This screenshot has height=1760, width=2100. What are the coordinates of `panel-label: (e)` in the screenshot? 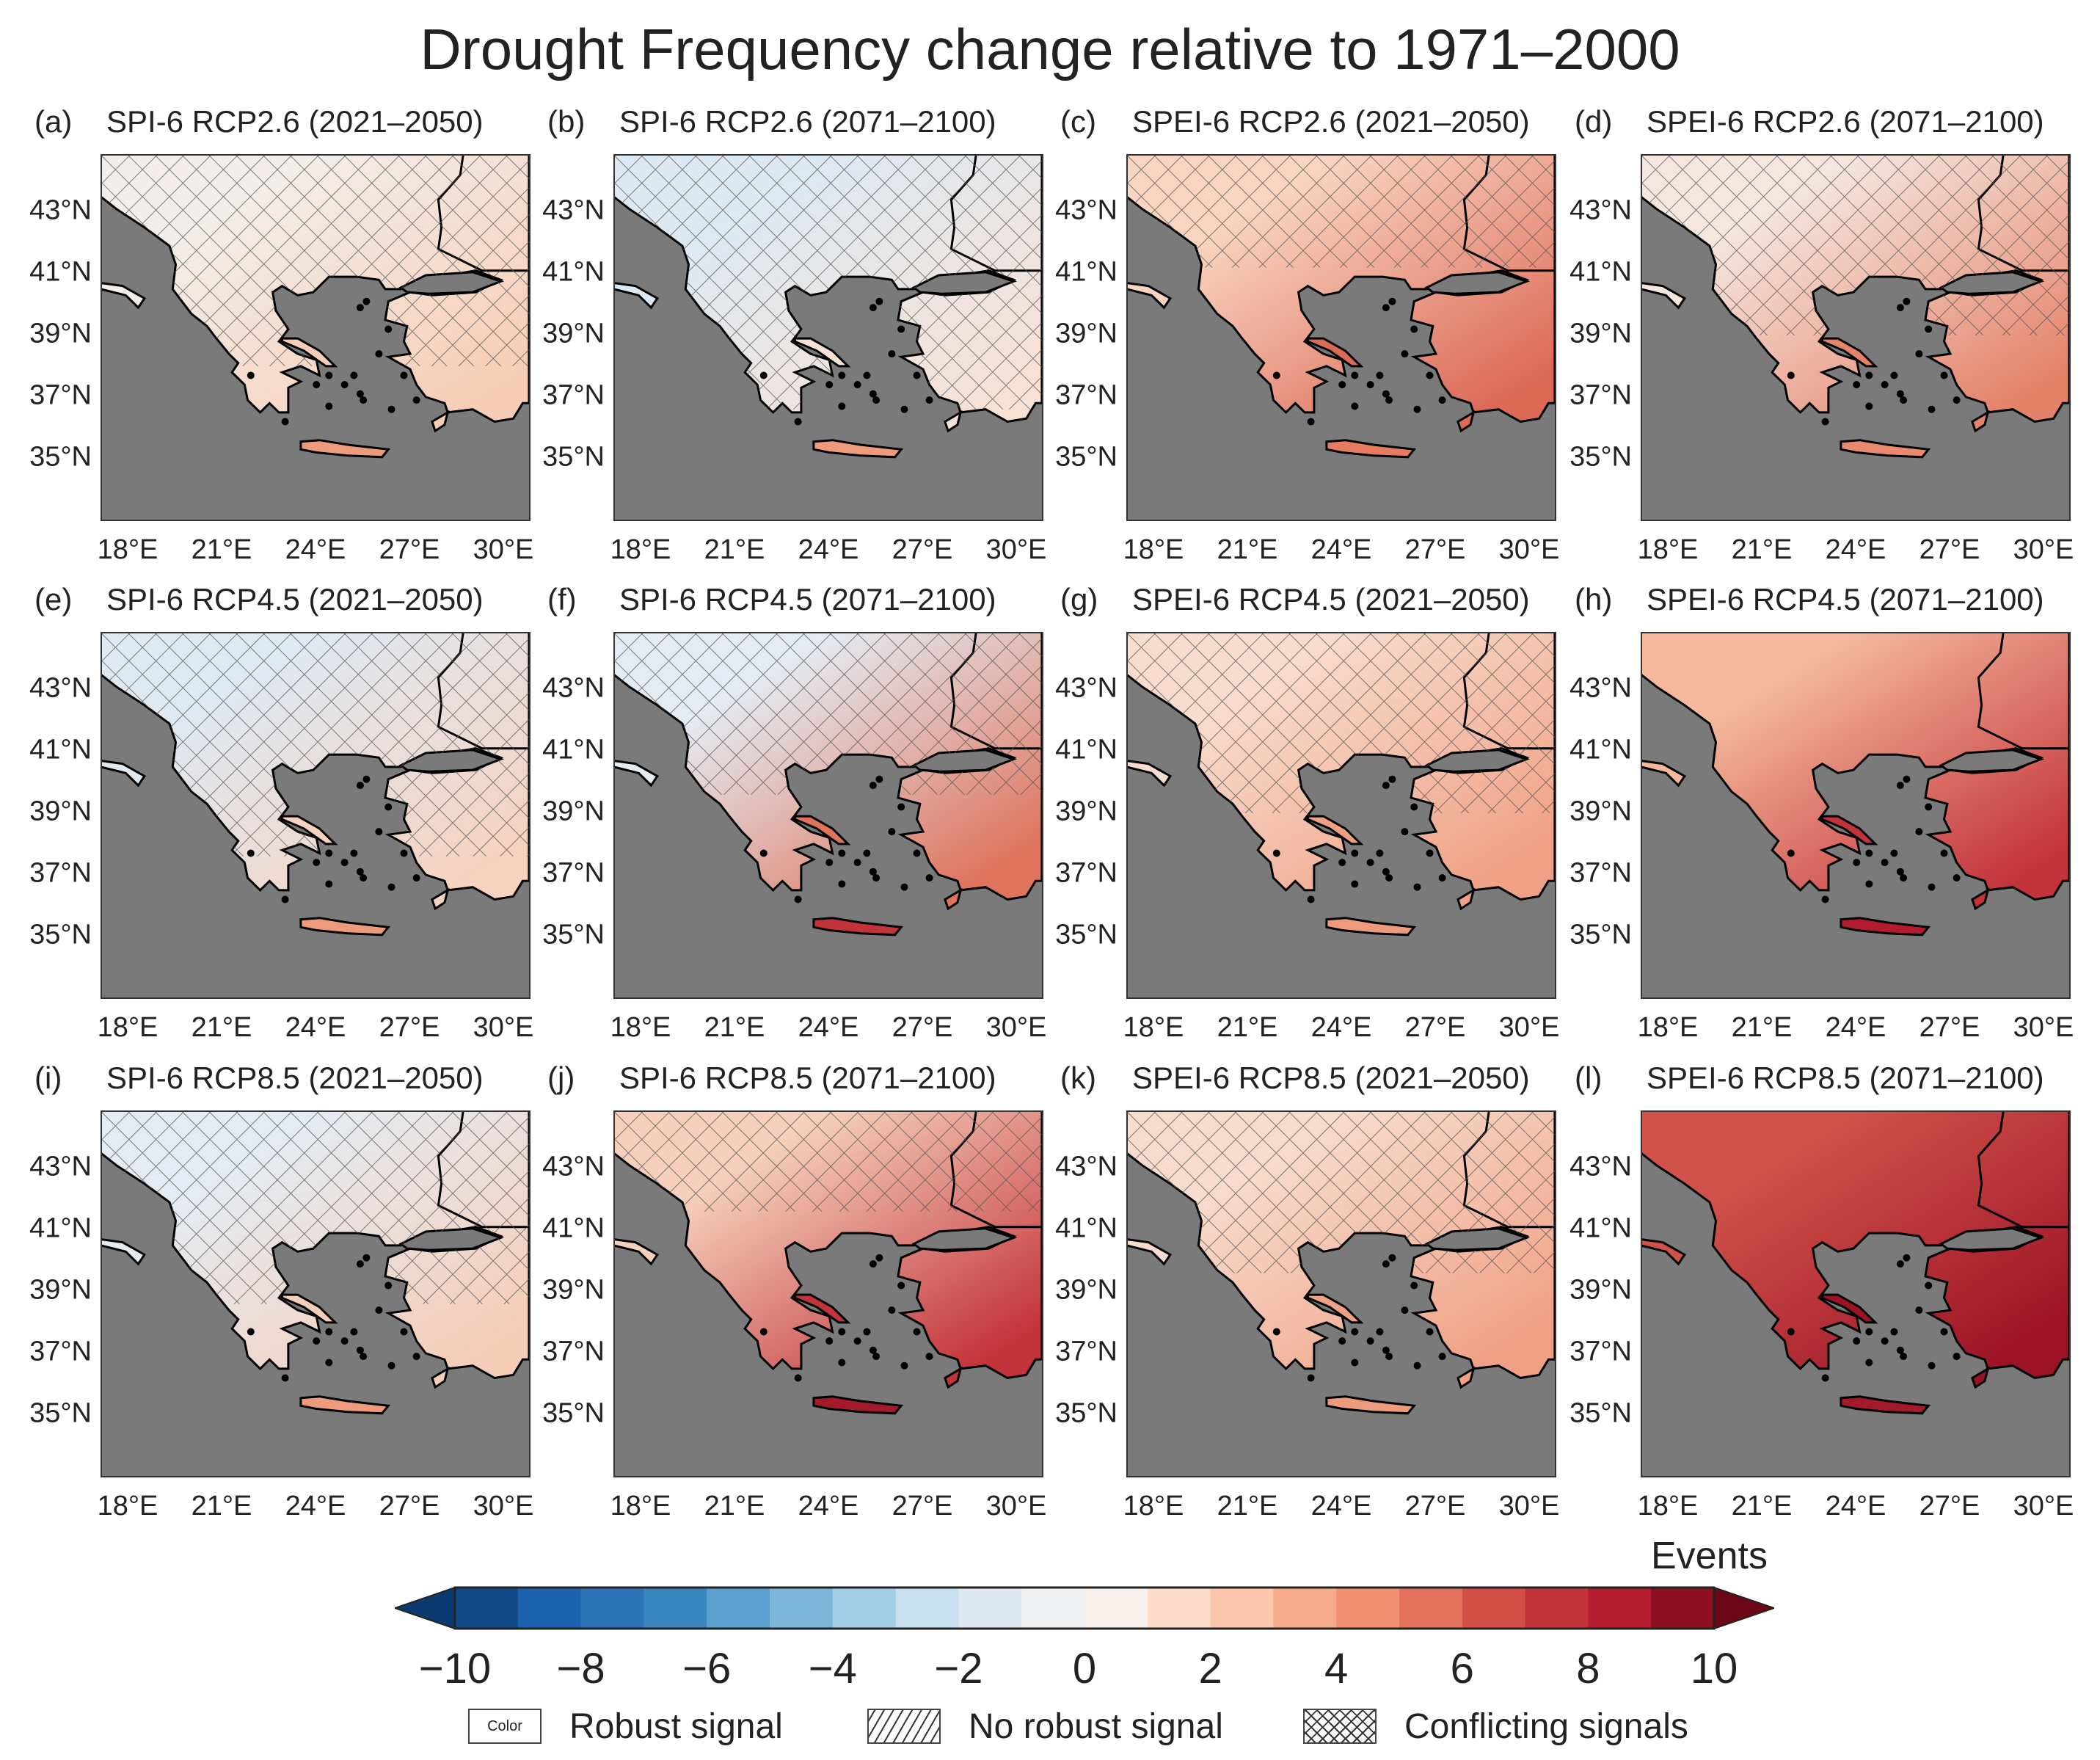 It's located at (53, 599).